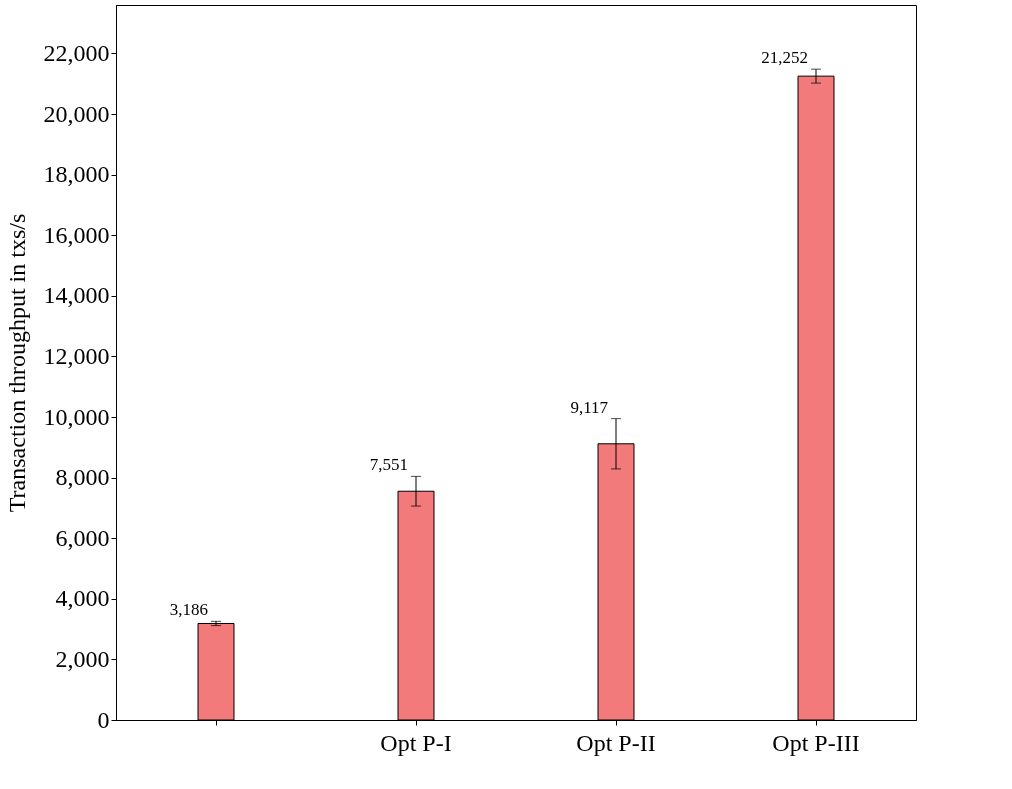 The image size is (1012, 789). What do you see at coordinates (76, 416) in the screenshot?
I see `y-tick-label: 10,000` at bounding box center [76, 416].